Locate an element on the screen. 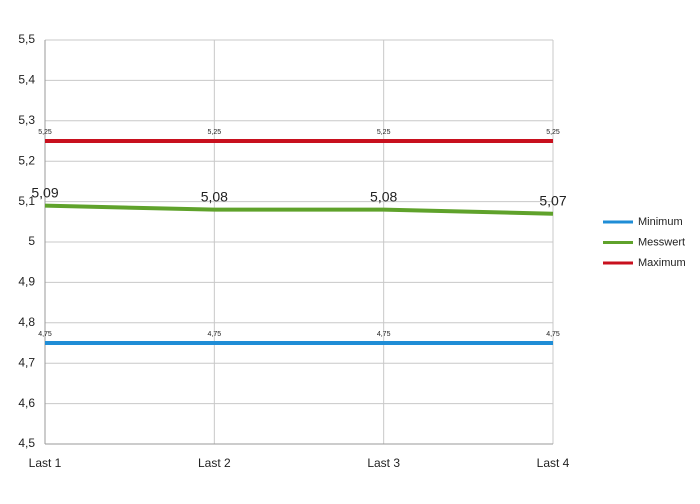  series-line is located at coordinates (299, 209).